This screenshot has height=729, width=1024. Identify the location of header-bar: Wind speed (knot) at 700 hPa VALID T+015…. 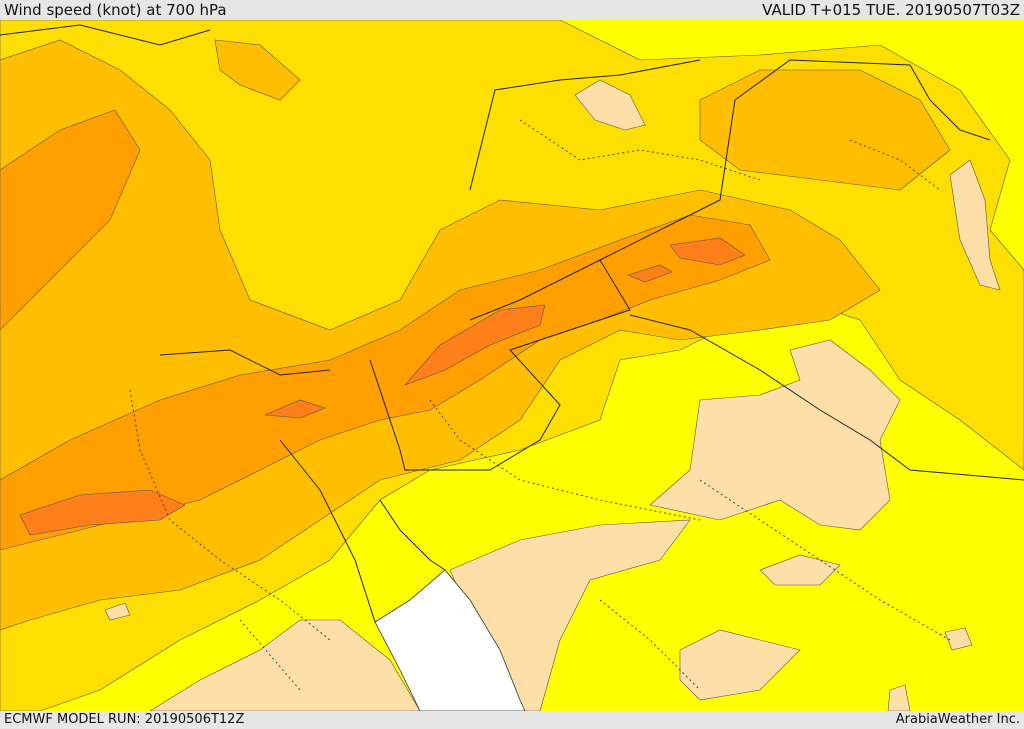
(512, 10).